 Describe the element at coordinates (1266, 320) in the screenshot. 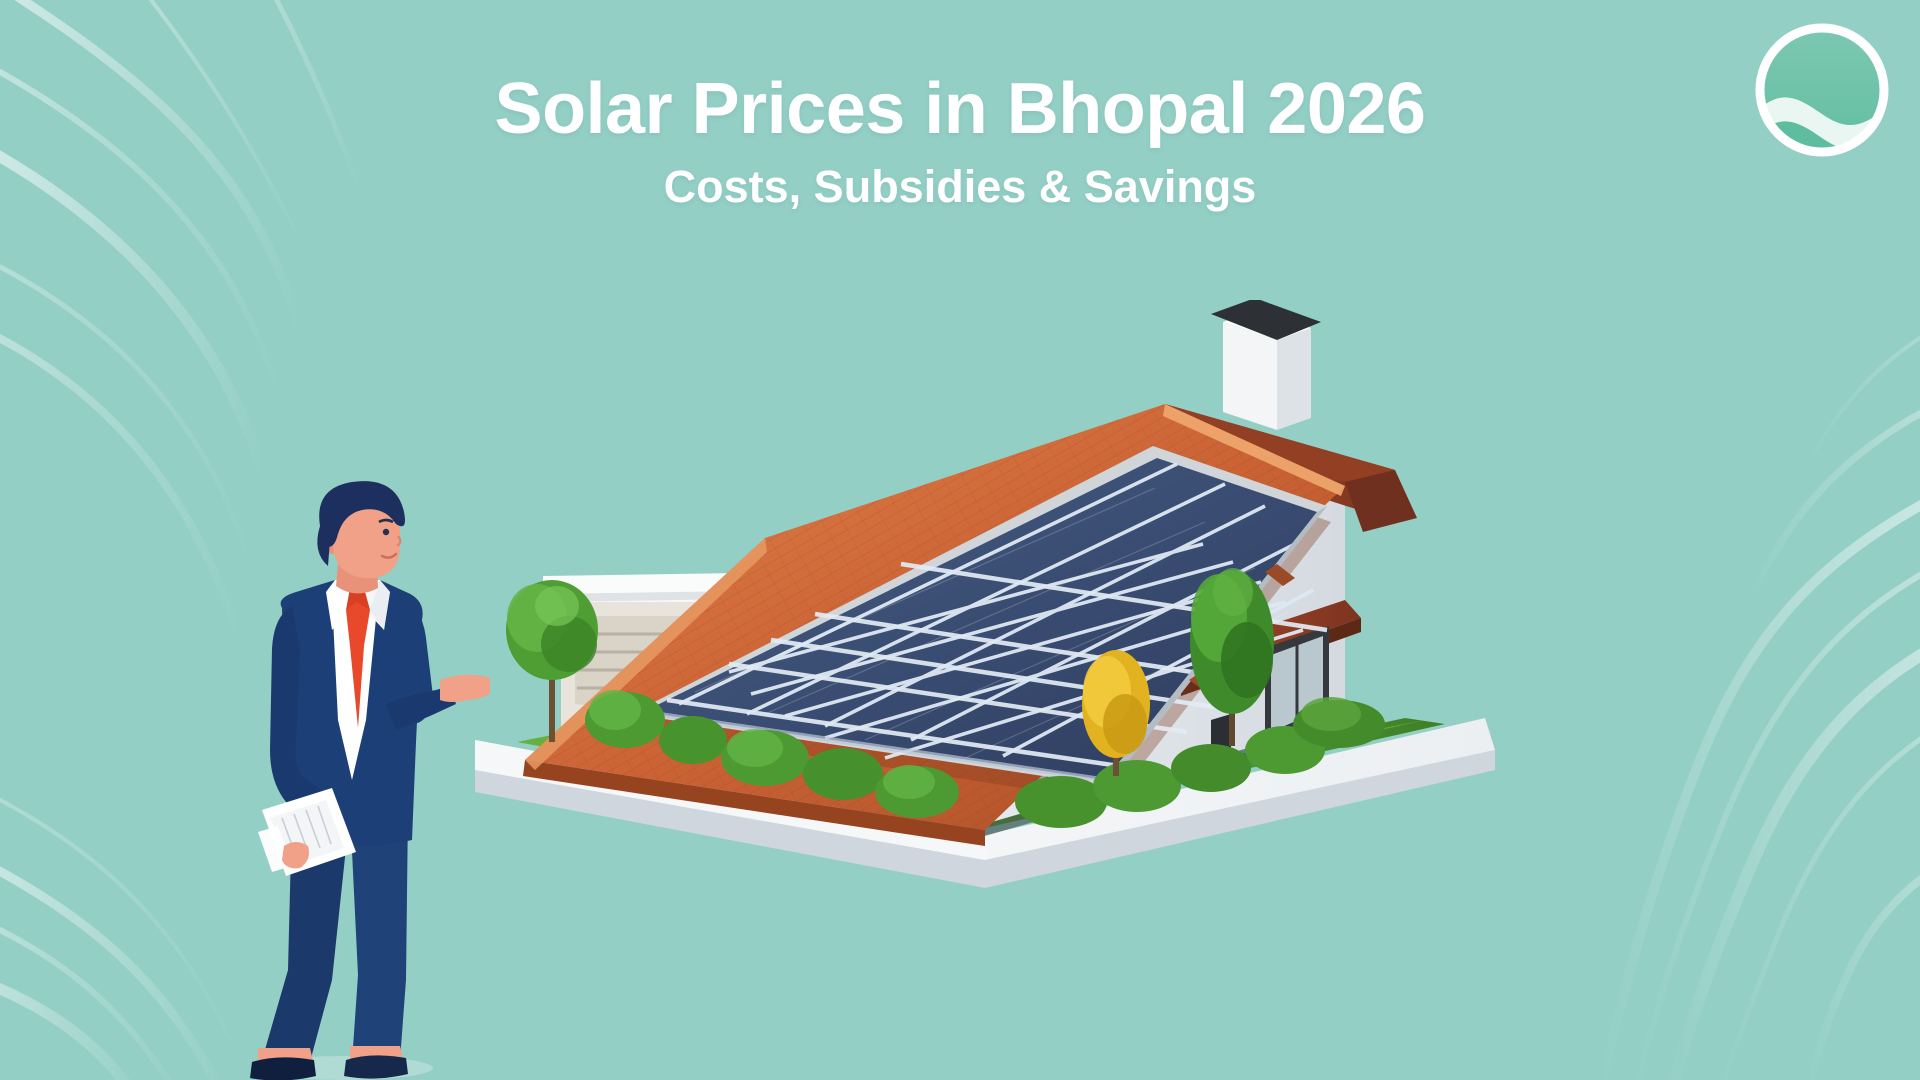

I see `chimney-cap` at that location.